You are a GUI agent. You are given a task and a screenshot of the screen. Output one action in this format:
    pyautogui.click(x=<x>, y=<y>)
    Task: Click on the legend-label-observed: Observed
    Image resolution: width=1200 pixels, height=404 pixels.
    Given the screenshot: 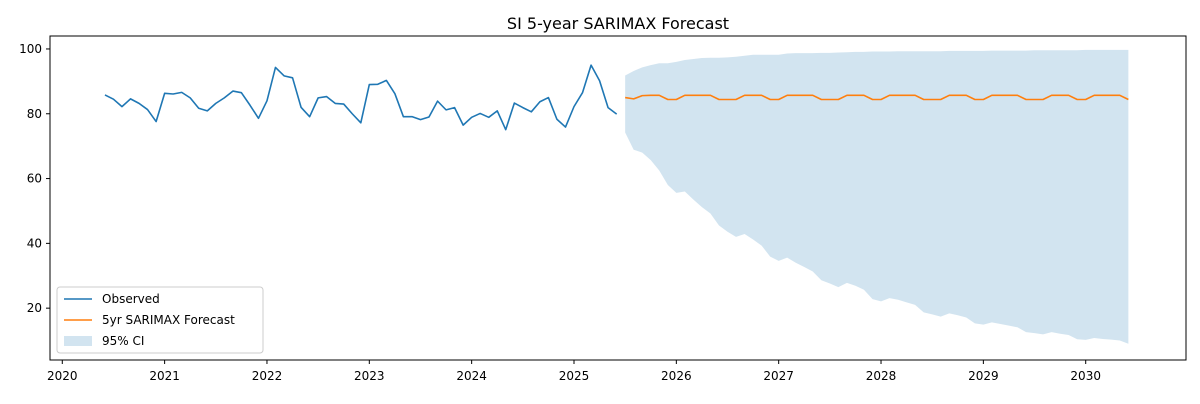 What is the action you would take?
    pyautogui.click(x=131, y=299)
    